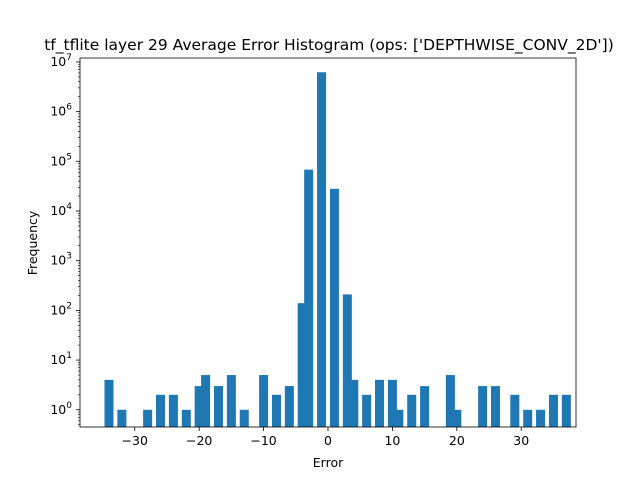 The image size is (640, 480). I want to click on y-tick-label: 10⁶, so click(61, 111).